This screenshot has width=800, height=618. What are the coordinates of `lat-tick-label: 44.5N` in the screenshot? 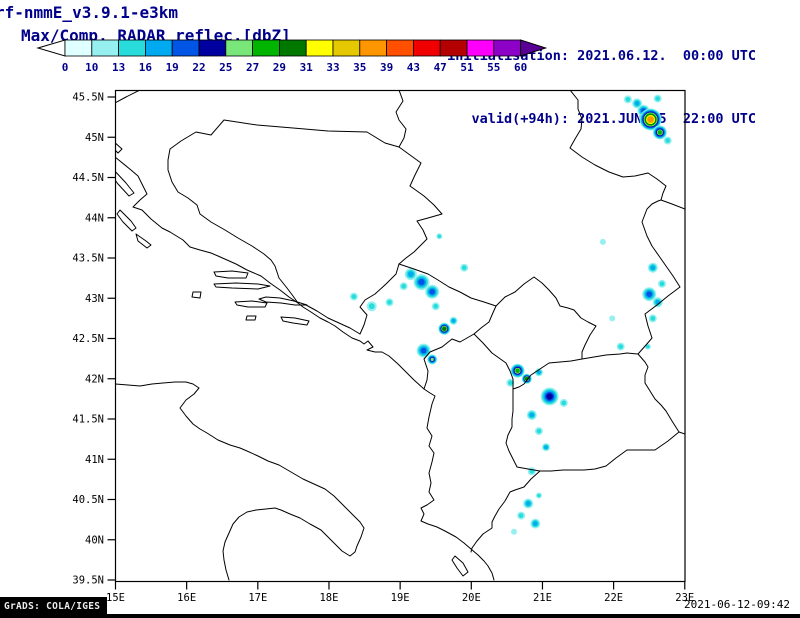 It's located at (88, 178).